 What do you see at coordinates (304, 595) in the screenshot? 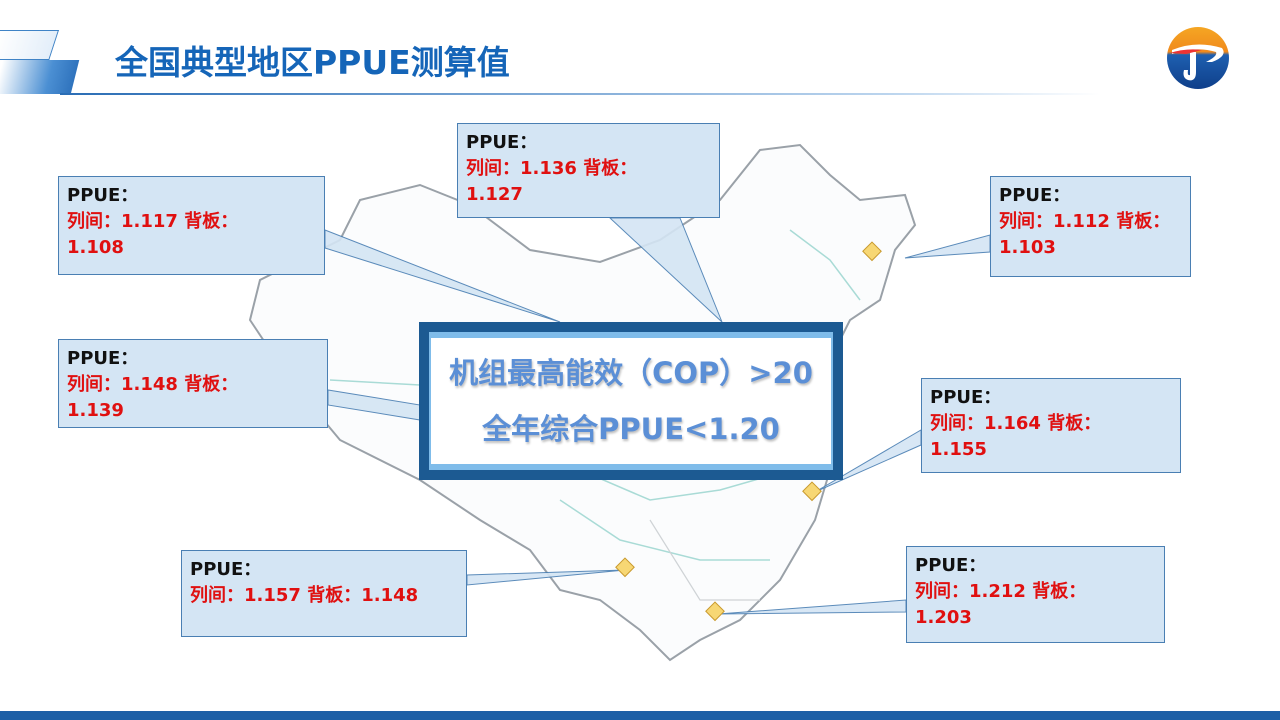
I see `callout-value: 列间：1.157 背板：1.148` at bounding box center [304, 595].